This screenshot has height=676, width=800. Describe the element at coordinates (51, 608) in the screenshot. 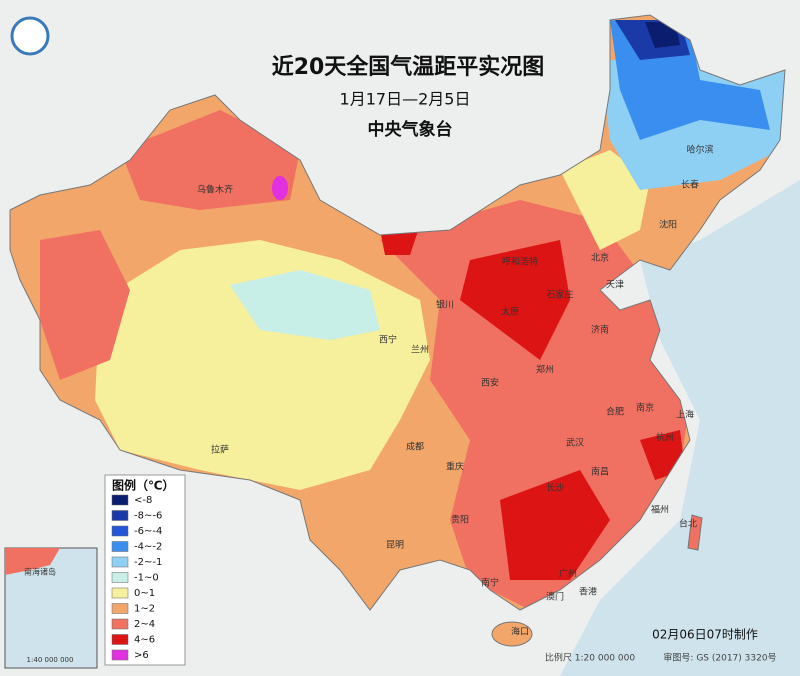

I see `inset: 南海诸岛 1:40 000 000` at that location.